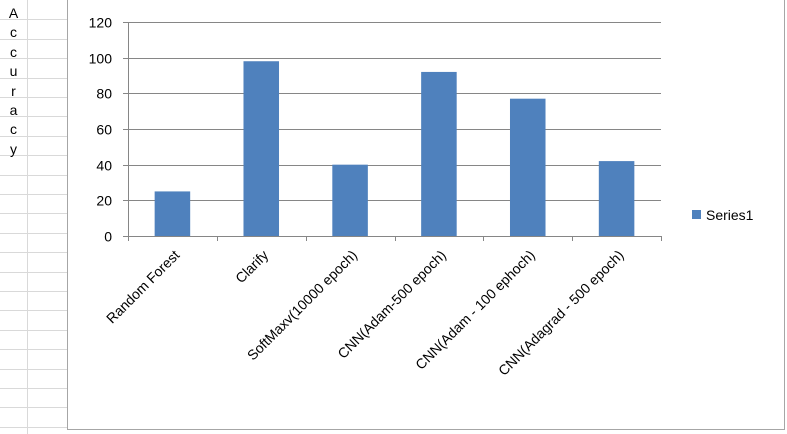  What do you see at coordinates (730, 215) in the screenshot?
I see `legend-label: Series1` at bounding box center [730, 215].